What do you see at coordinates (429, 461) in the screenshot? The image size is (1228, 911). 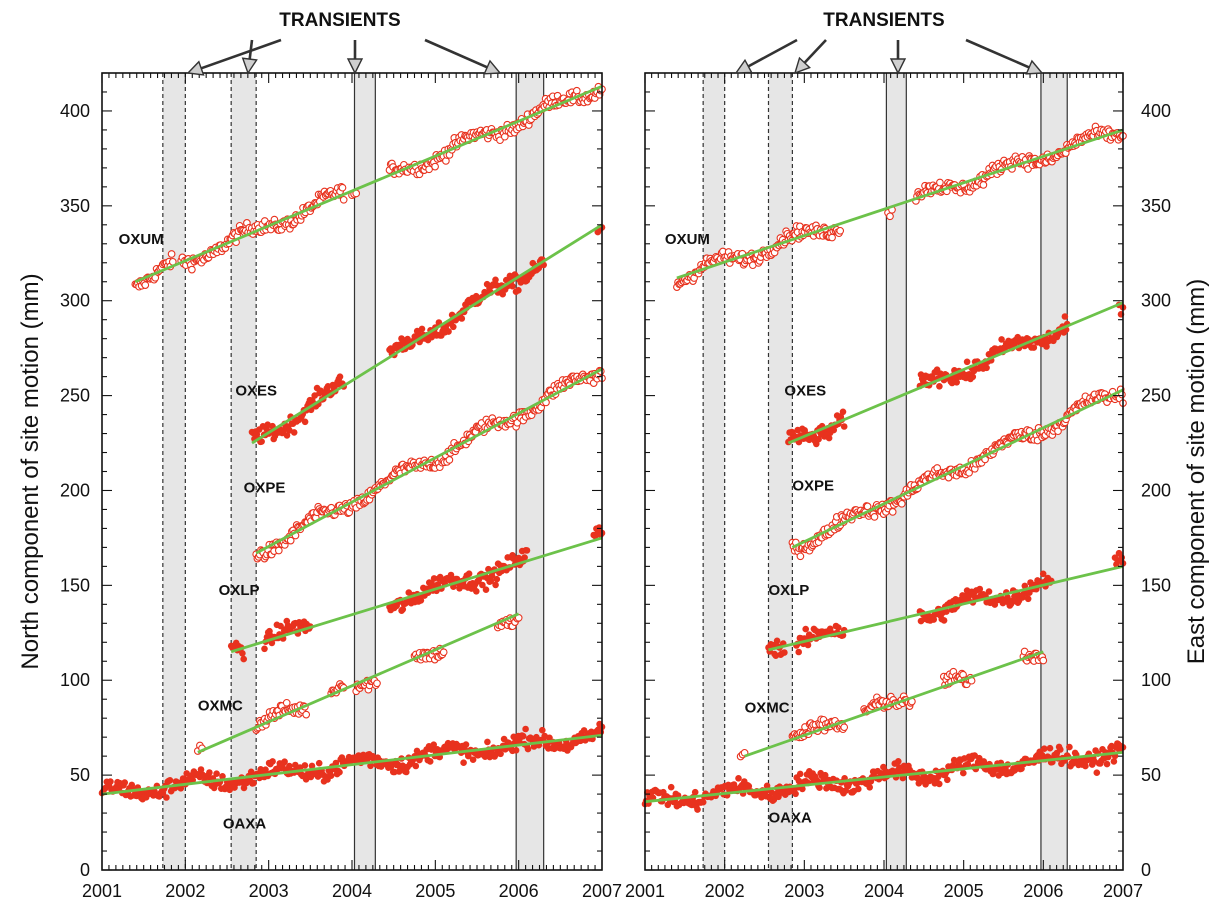 I see `trend-line-oxpe` at bounding box center [429, 461].